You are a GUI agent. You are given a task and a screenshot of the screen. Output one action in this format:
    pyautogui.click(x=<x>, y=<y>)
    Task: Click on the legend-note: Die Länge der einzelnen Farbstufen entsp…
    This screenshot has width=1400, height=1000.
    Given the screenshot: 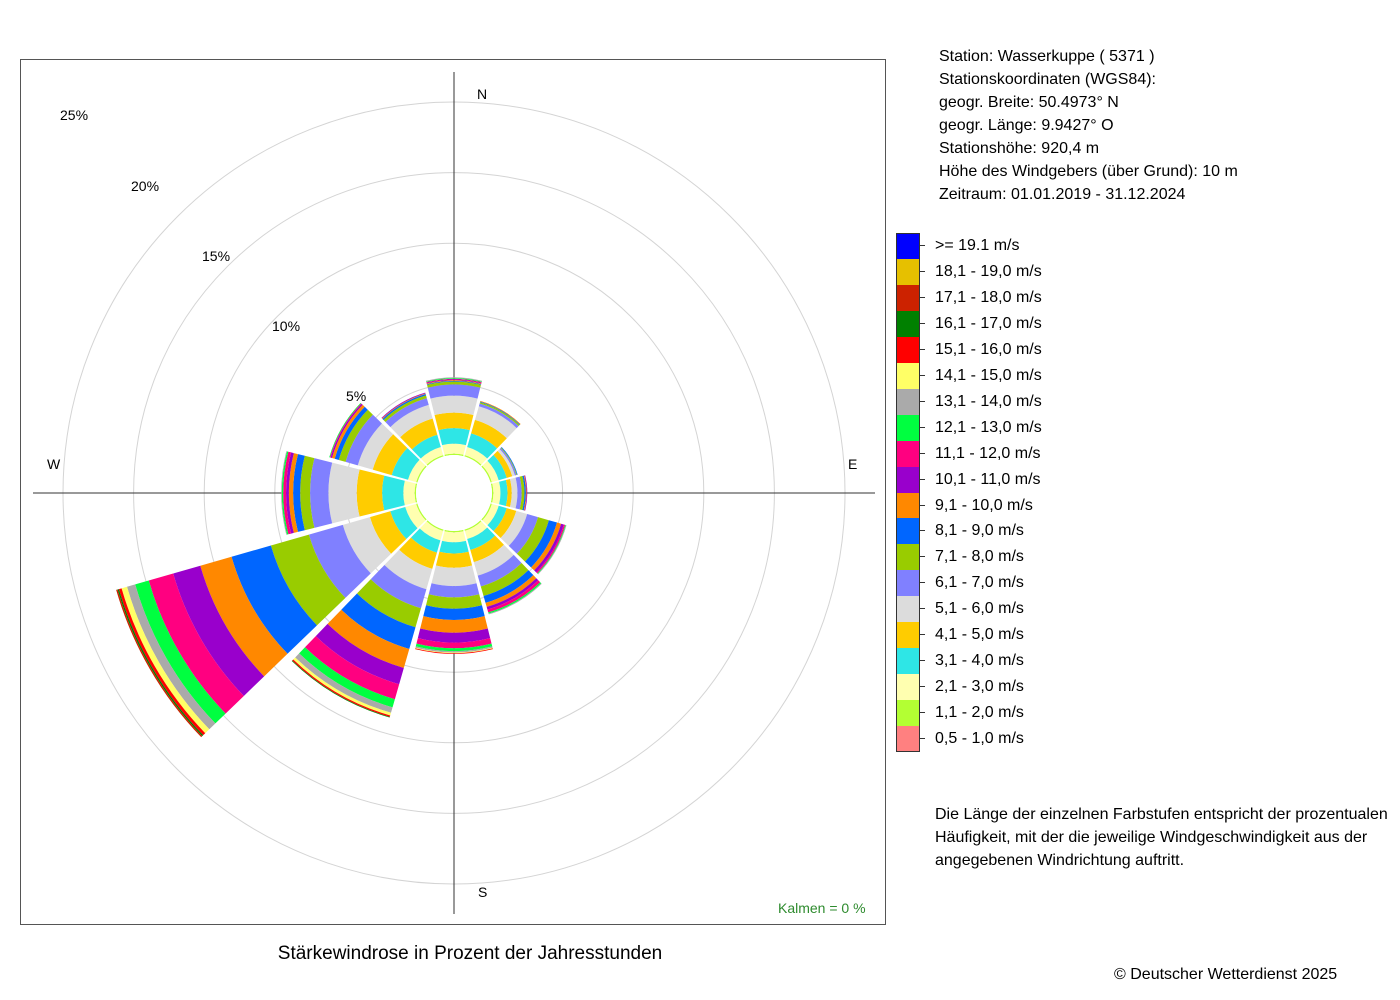 What is the action you would take?
    pyautogui.click(x=1161, y=837)
    